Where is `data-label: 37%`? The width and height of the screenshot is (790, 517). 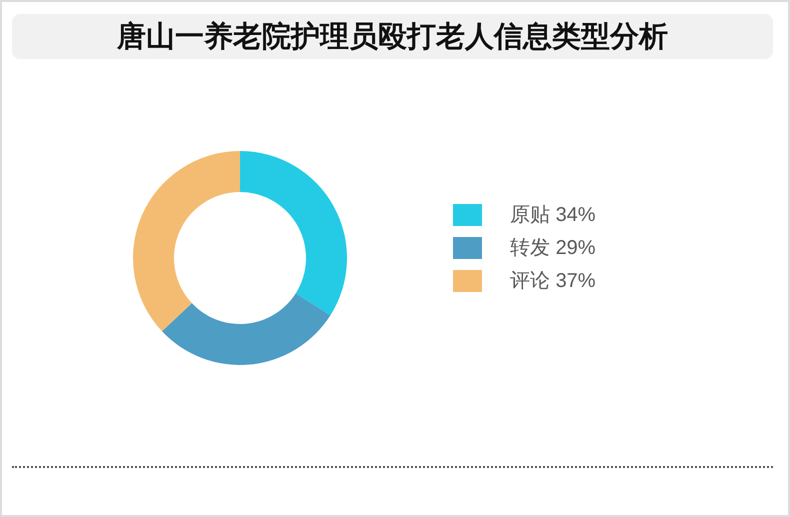 data-label: 37% is located at coordinates (576, 281).